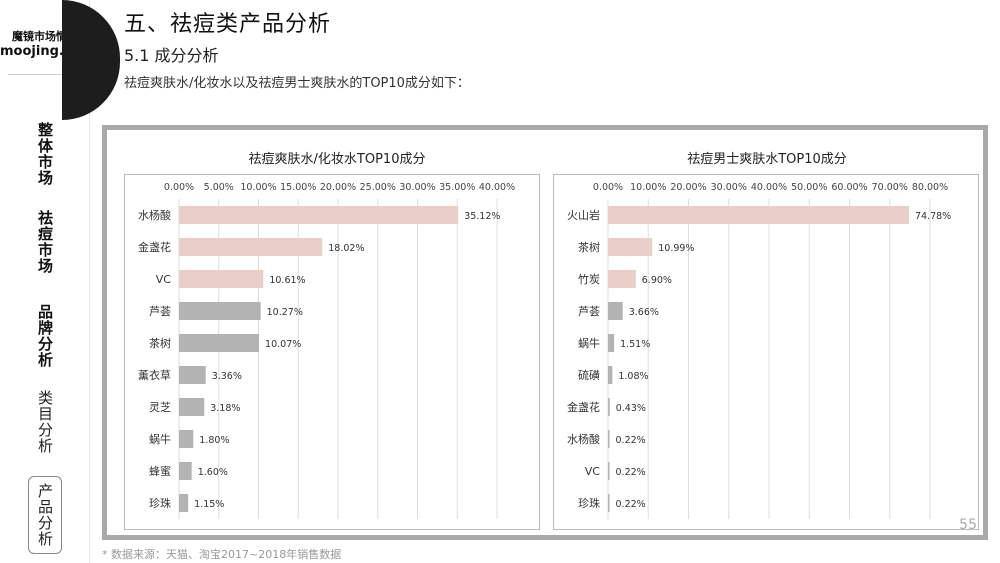  I want to click on bar-value-label: 3.66%, so click(644, 312).